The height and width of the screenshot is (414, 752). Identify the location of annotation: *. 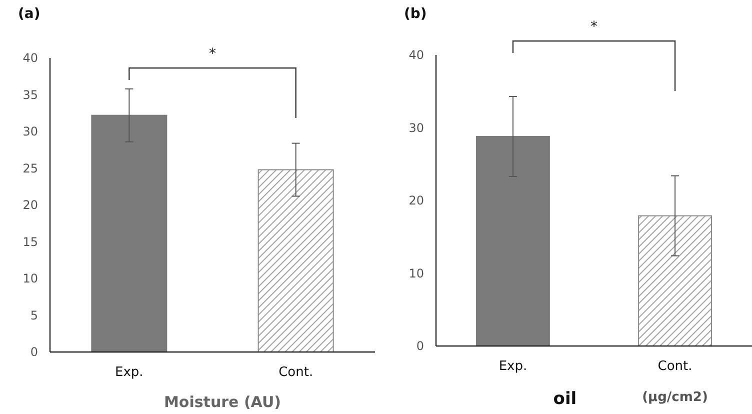
(212, 54).